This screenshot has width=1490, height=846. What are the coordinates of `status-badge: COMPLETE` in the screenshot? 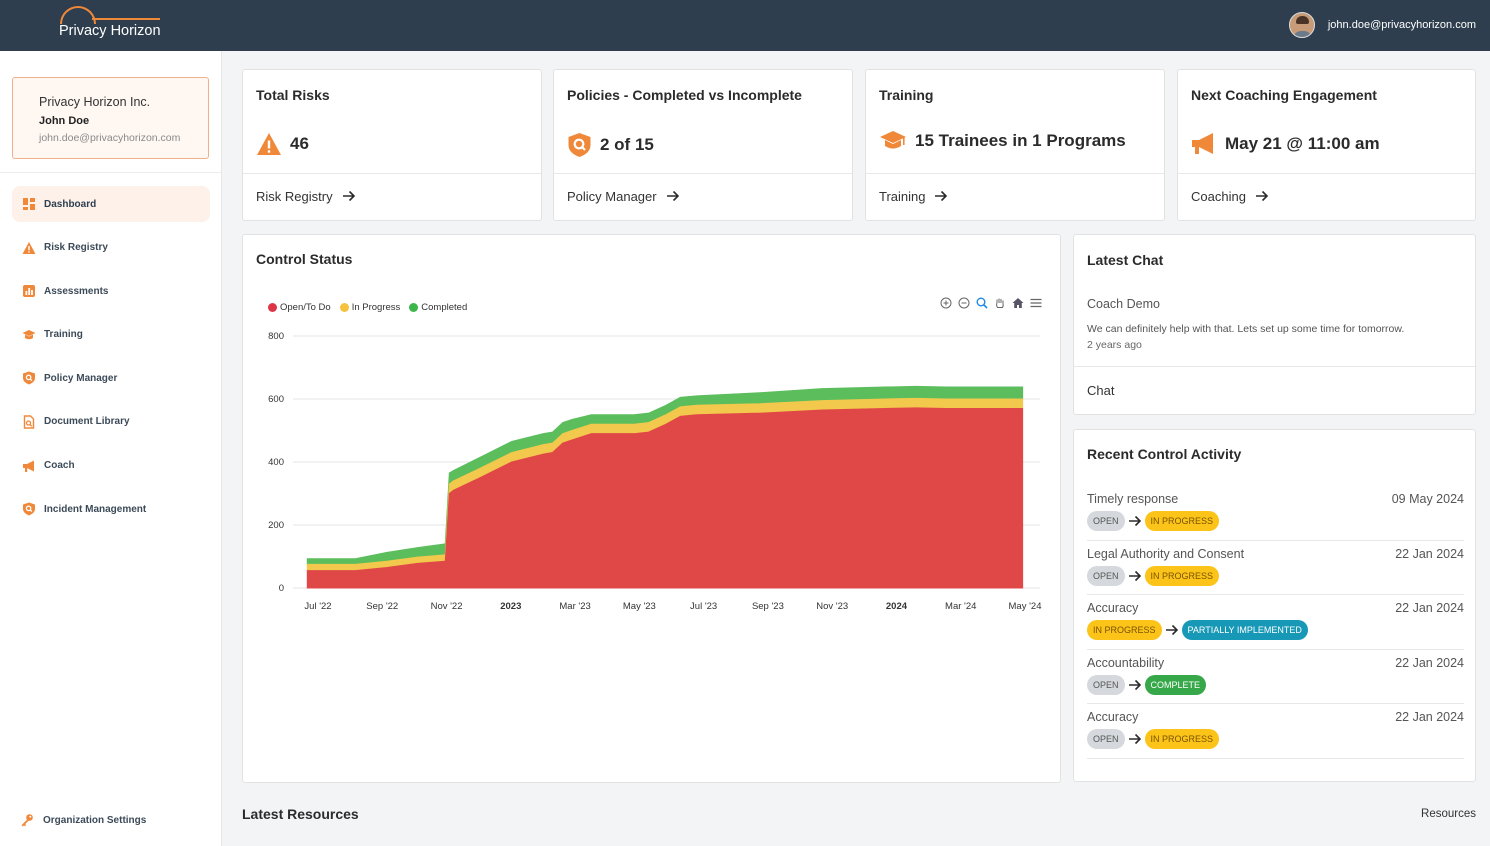 It's located at (1175, 684).